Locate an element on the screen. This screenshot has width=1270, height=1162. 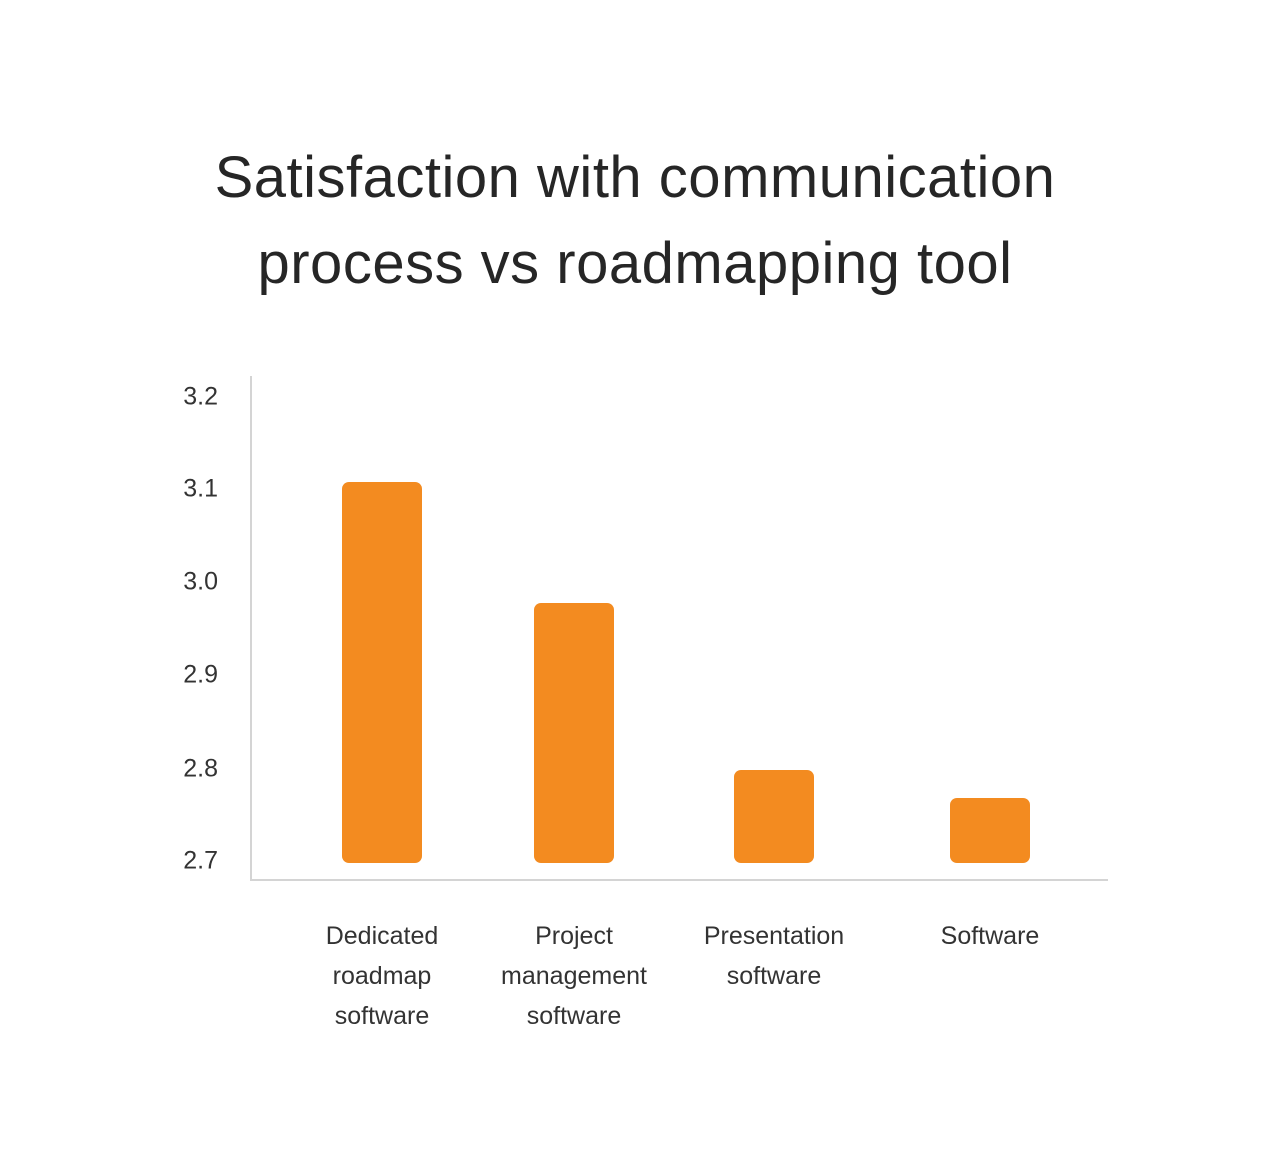
y-tick-label: 2.8 is located at coordinates (200, 768).